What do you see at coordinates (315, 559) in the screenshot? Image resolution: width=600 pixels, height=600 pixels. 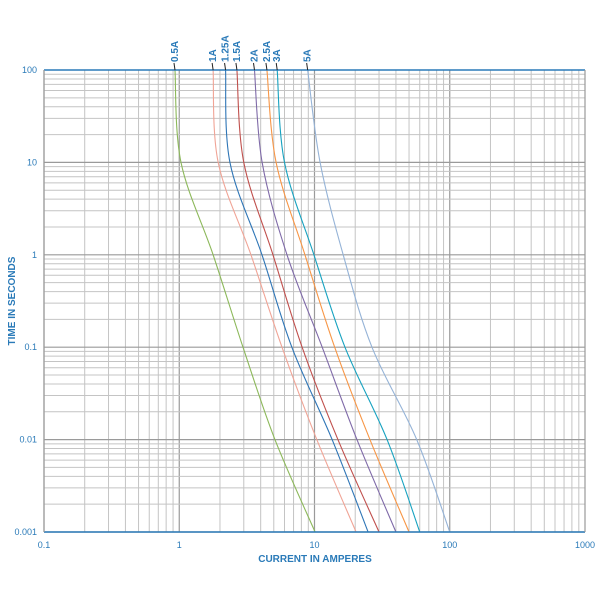 I see `x-axis-label: CURRENT IN AMPERES` at bounding box center [315, 559].